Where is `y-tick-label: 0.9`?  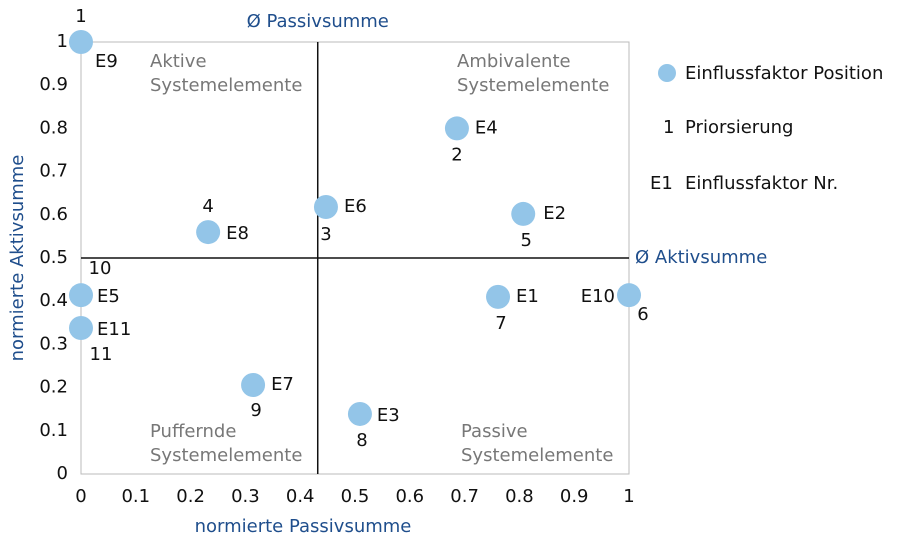
y-tick-label: 0.9 is located at coordinates (53, 84).